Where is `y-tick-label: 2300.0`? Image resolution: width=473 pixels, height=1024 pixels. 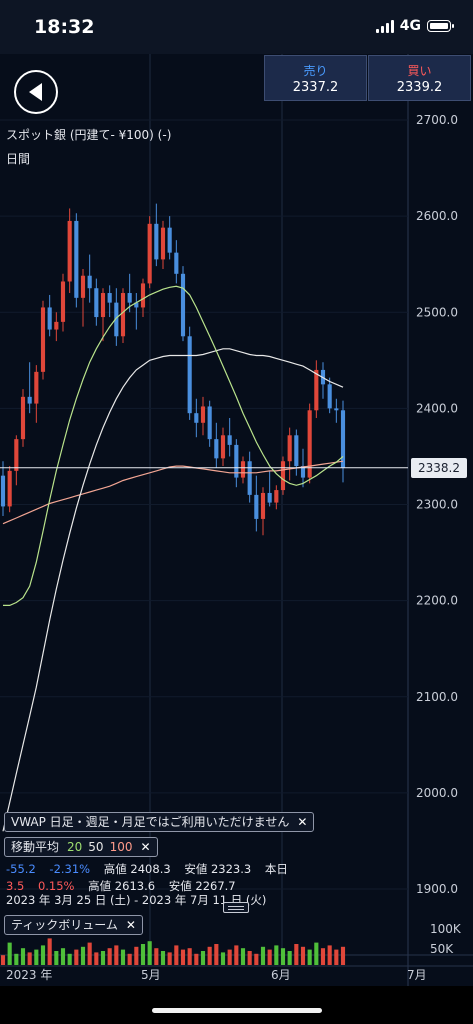
y-tick-label: 2300.0 is located at coordinates (437, 505).